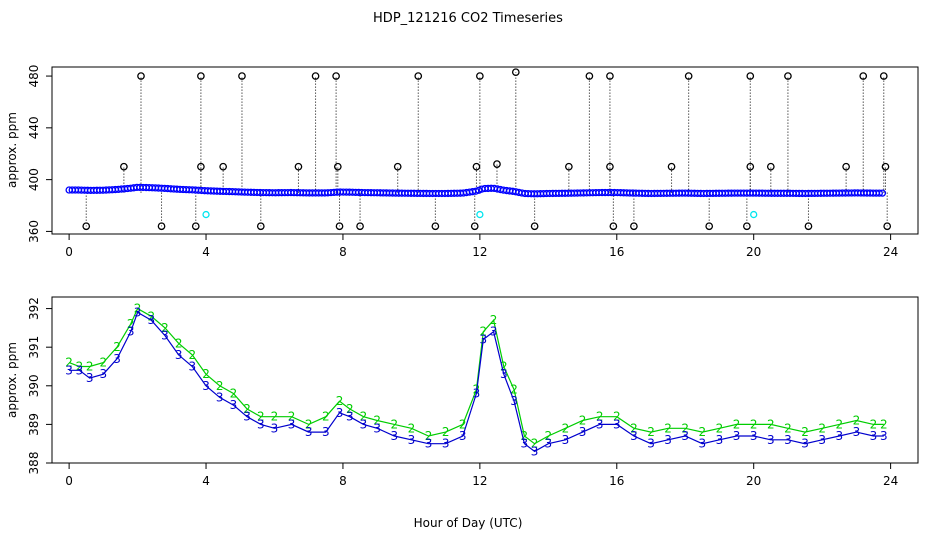 This screenshot has width=936, height=540. Describe the element at coordinates (12, 150) in the screenshot. I see `top-y-axis-label: approx. ppm` at that location.